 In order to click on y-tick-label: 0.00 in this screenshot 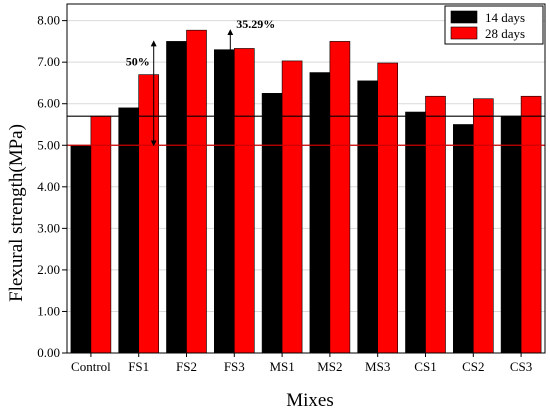, I will do `click(48, 352)`.